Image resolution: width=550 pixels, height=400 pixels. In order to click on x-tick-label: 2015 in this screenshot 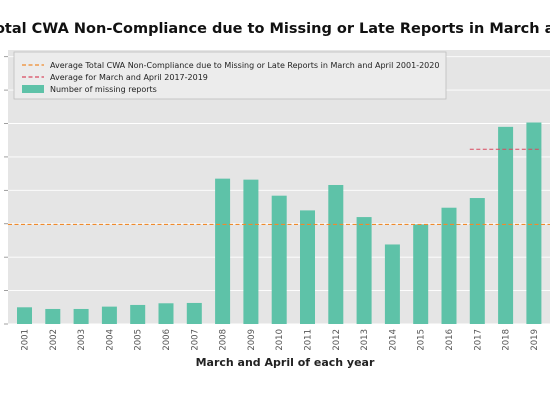, I will do `click(422, 340)`.